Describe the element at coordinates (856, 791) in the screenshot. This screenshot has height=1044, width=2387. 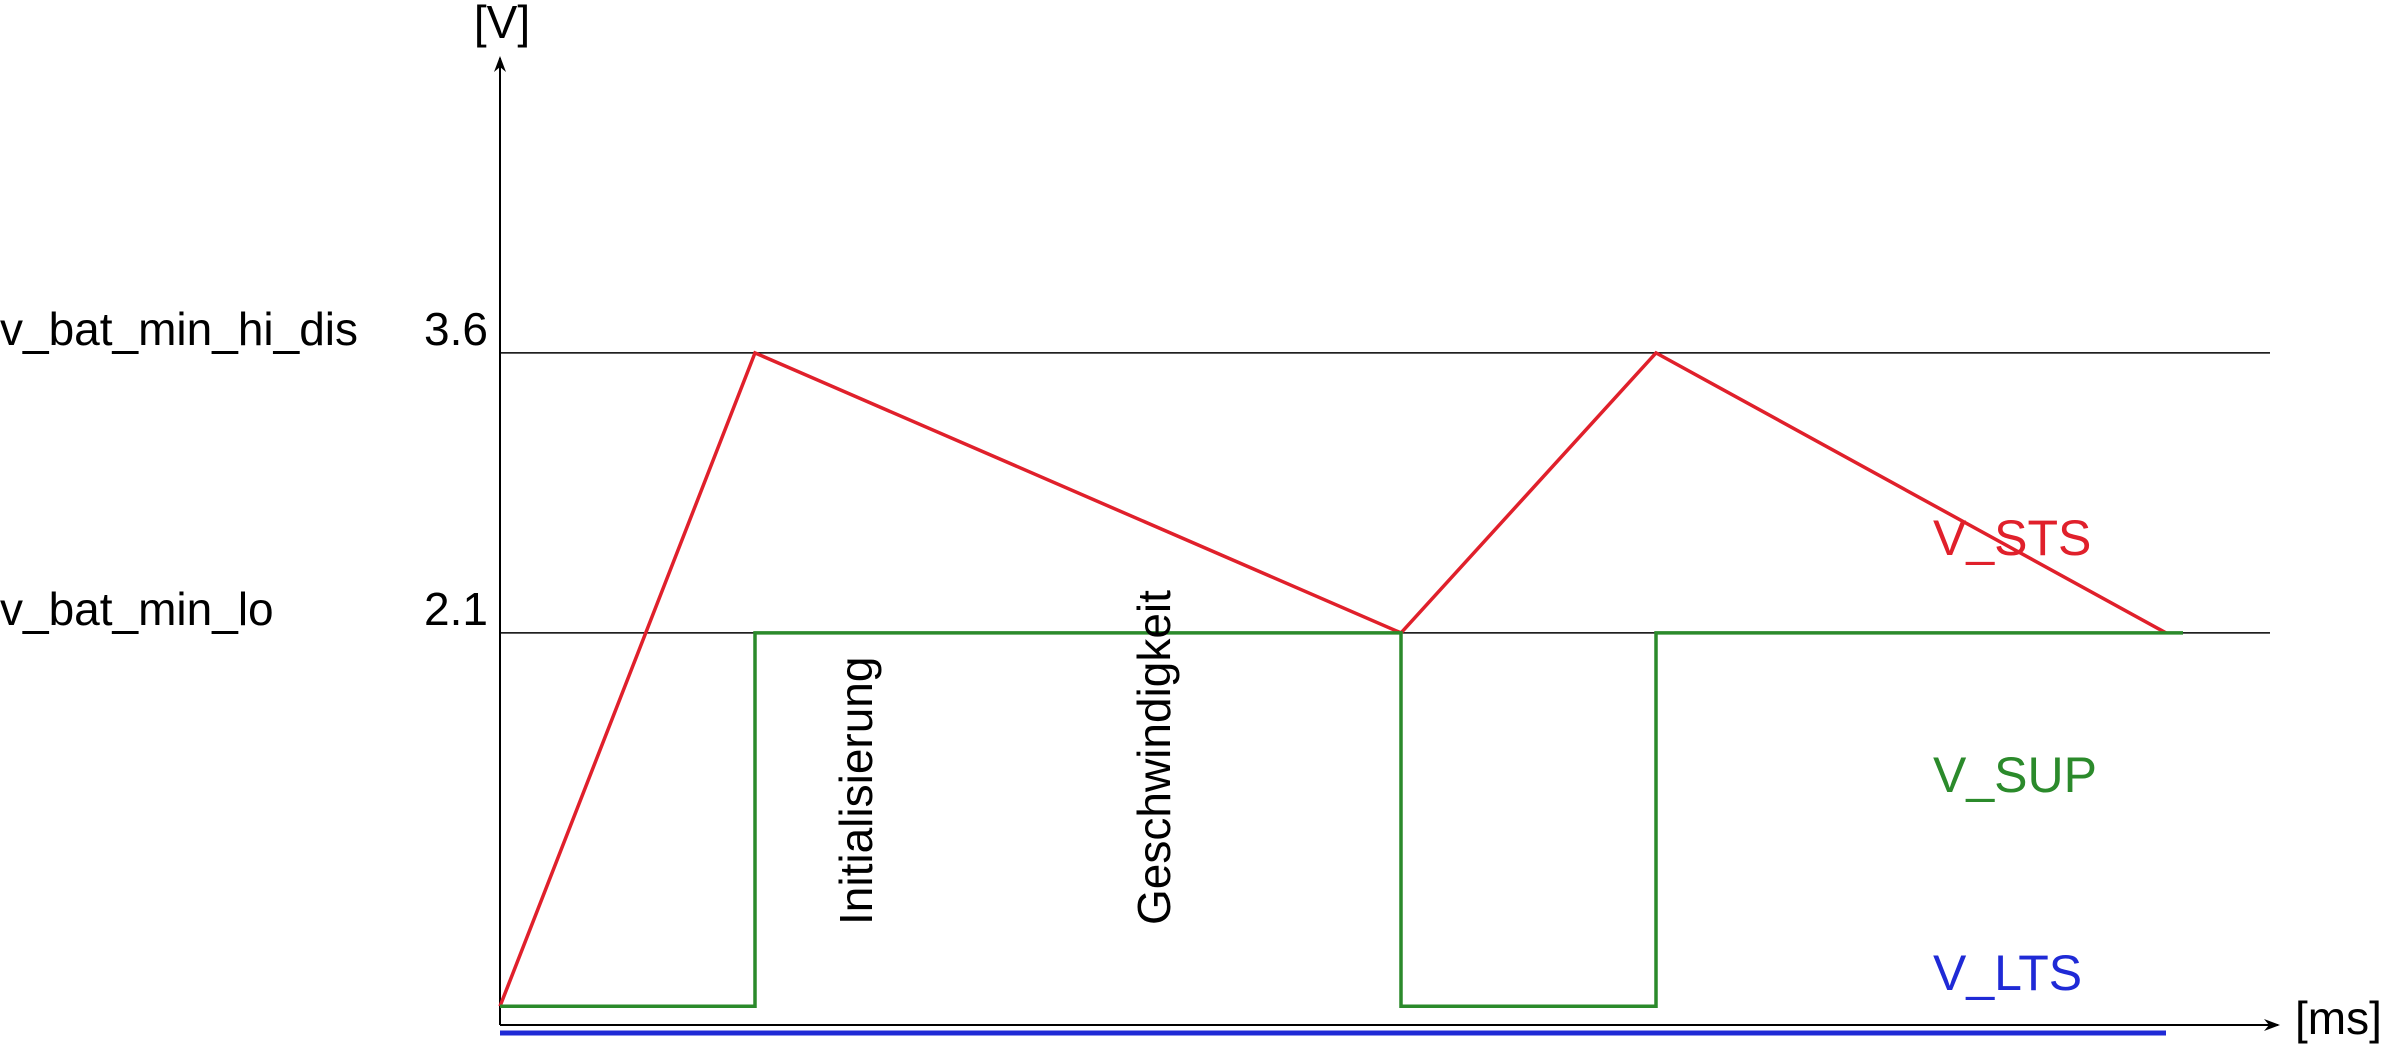
I see `annotation-label: Initialisierung` at that location.